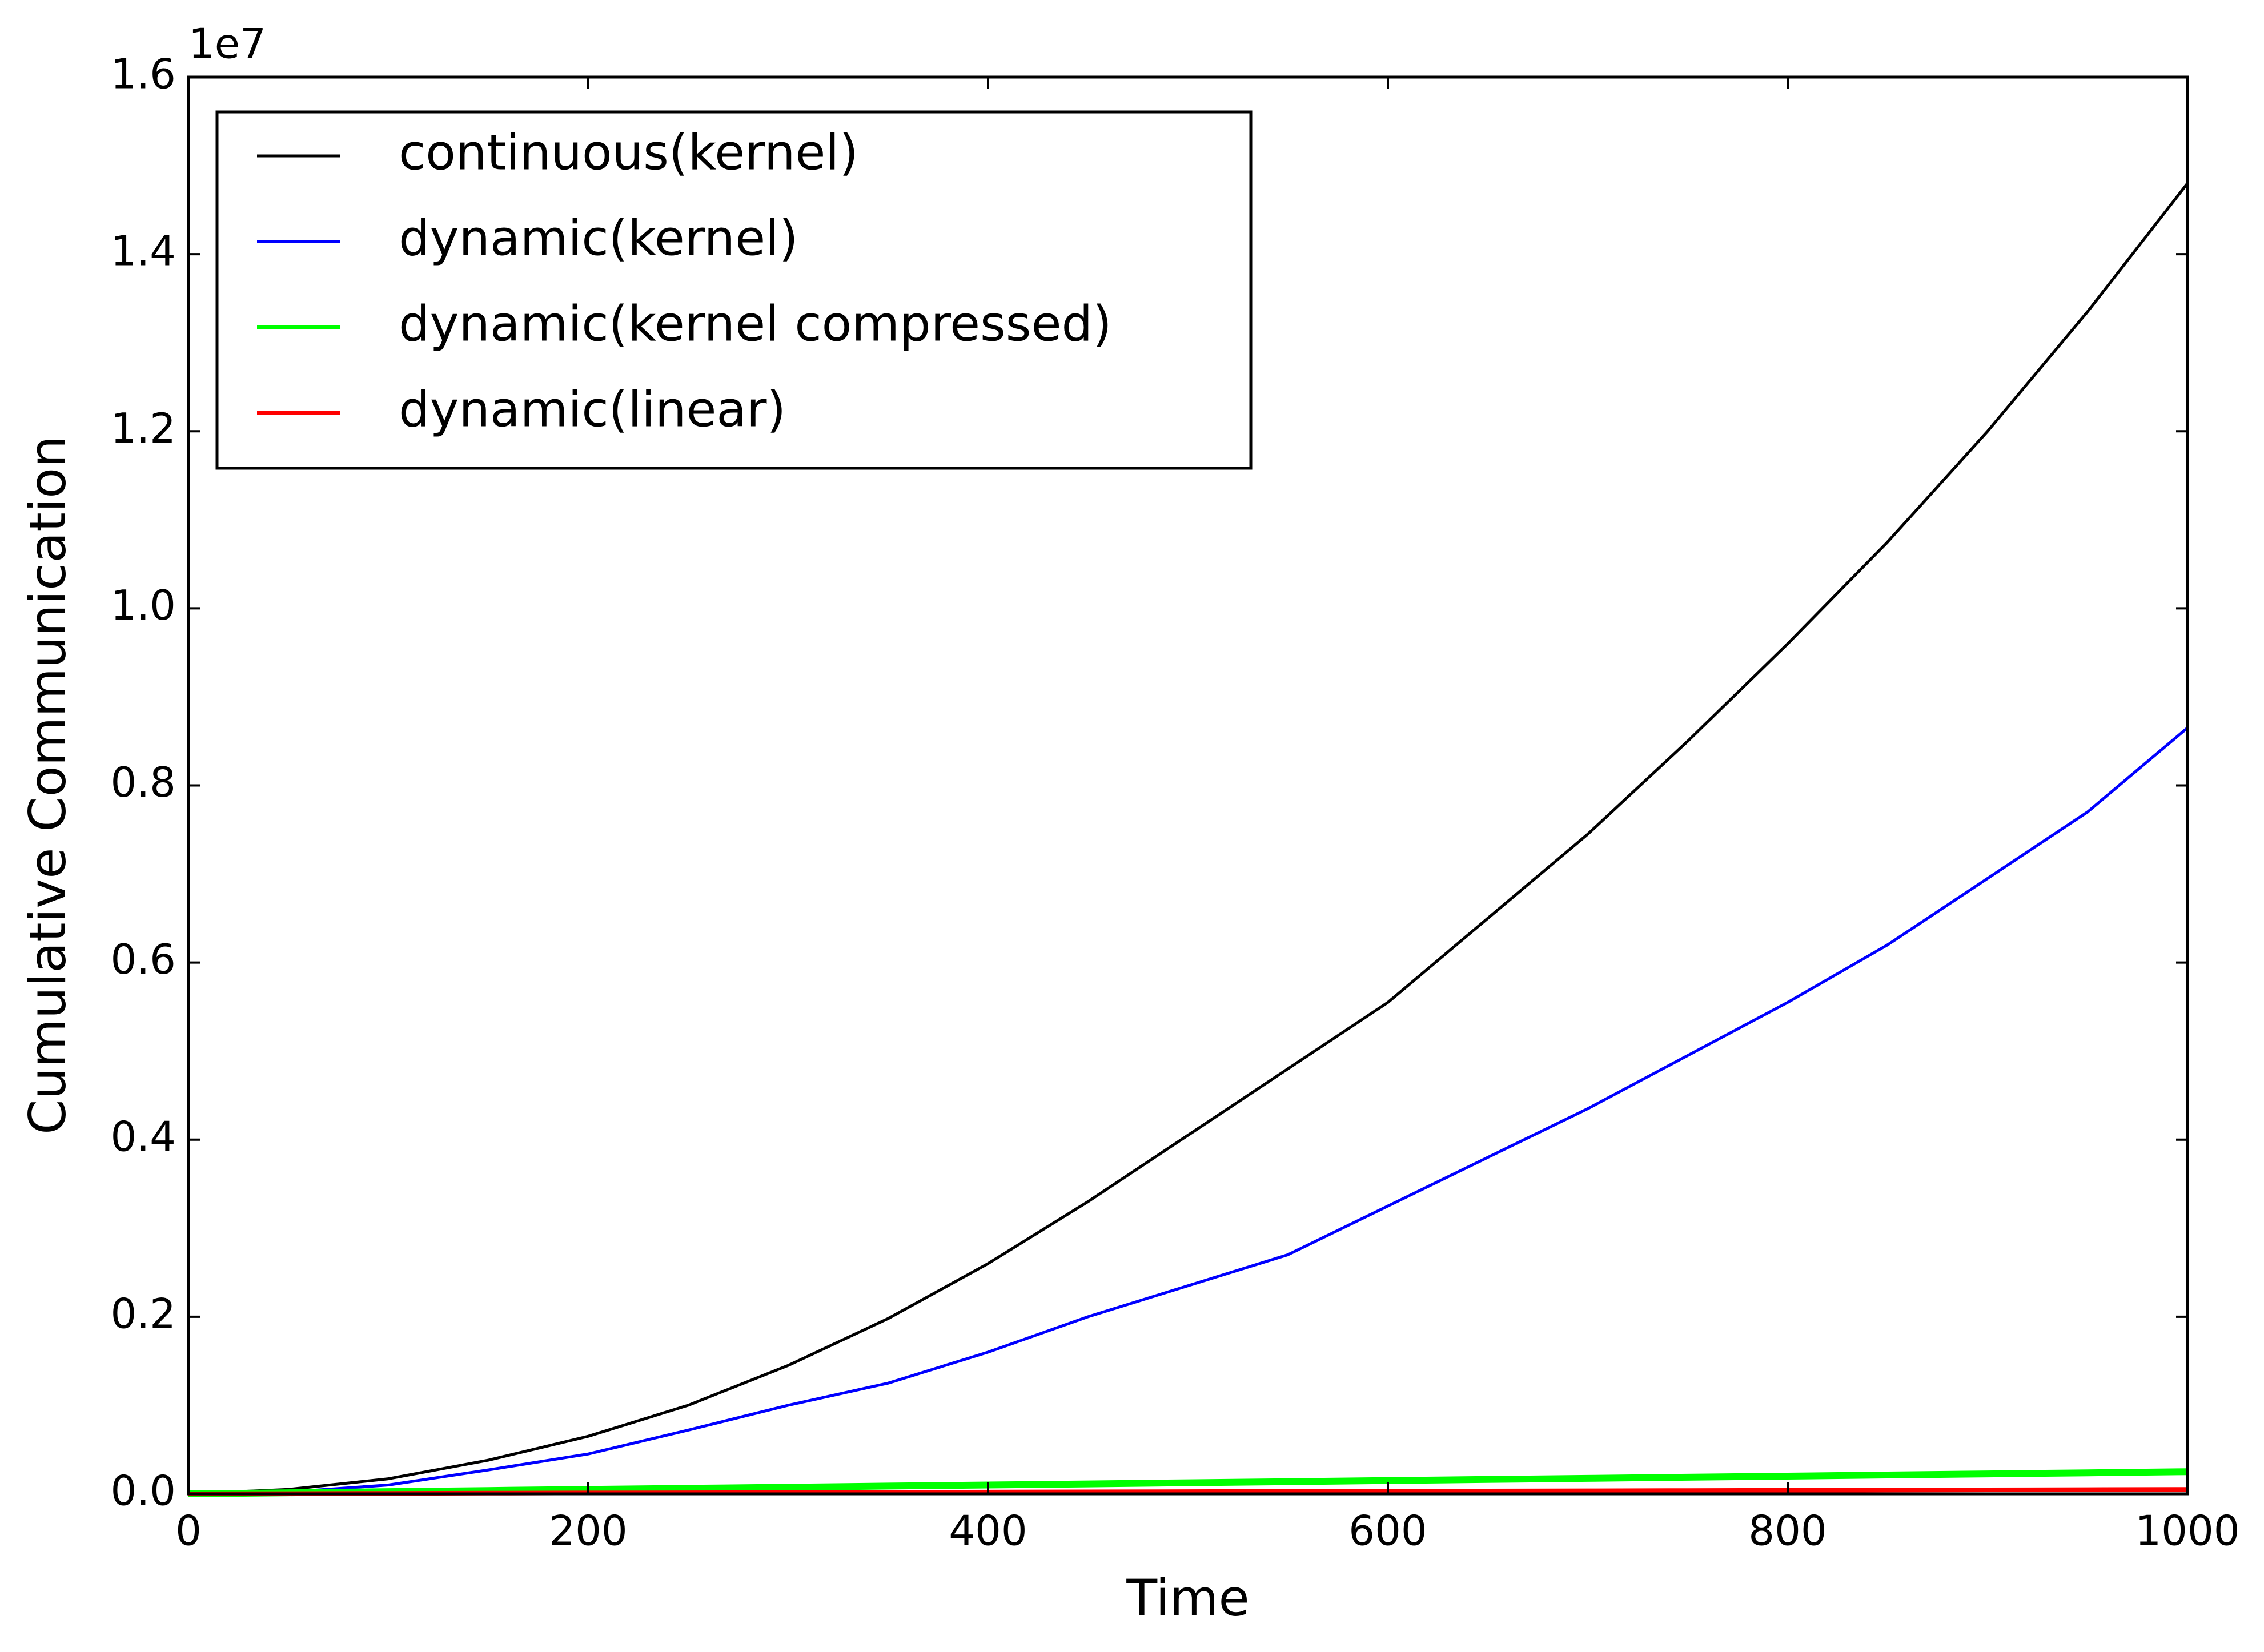  I want to click on x-tick-label: 600, so click(1387, 1531).